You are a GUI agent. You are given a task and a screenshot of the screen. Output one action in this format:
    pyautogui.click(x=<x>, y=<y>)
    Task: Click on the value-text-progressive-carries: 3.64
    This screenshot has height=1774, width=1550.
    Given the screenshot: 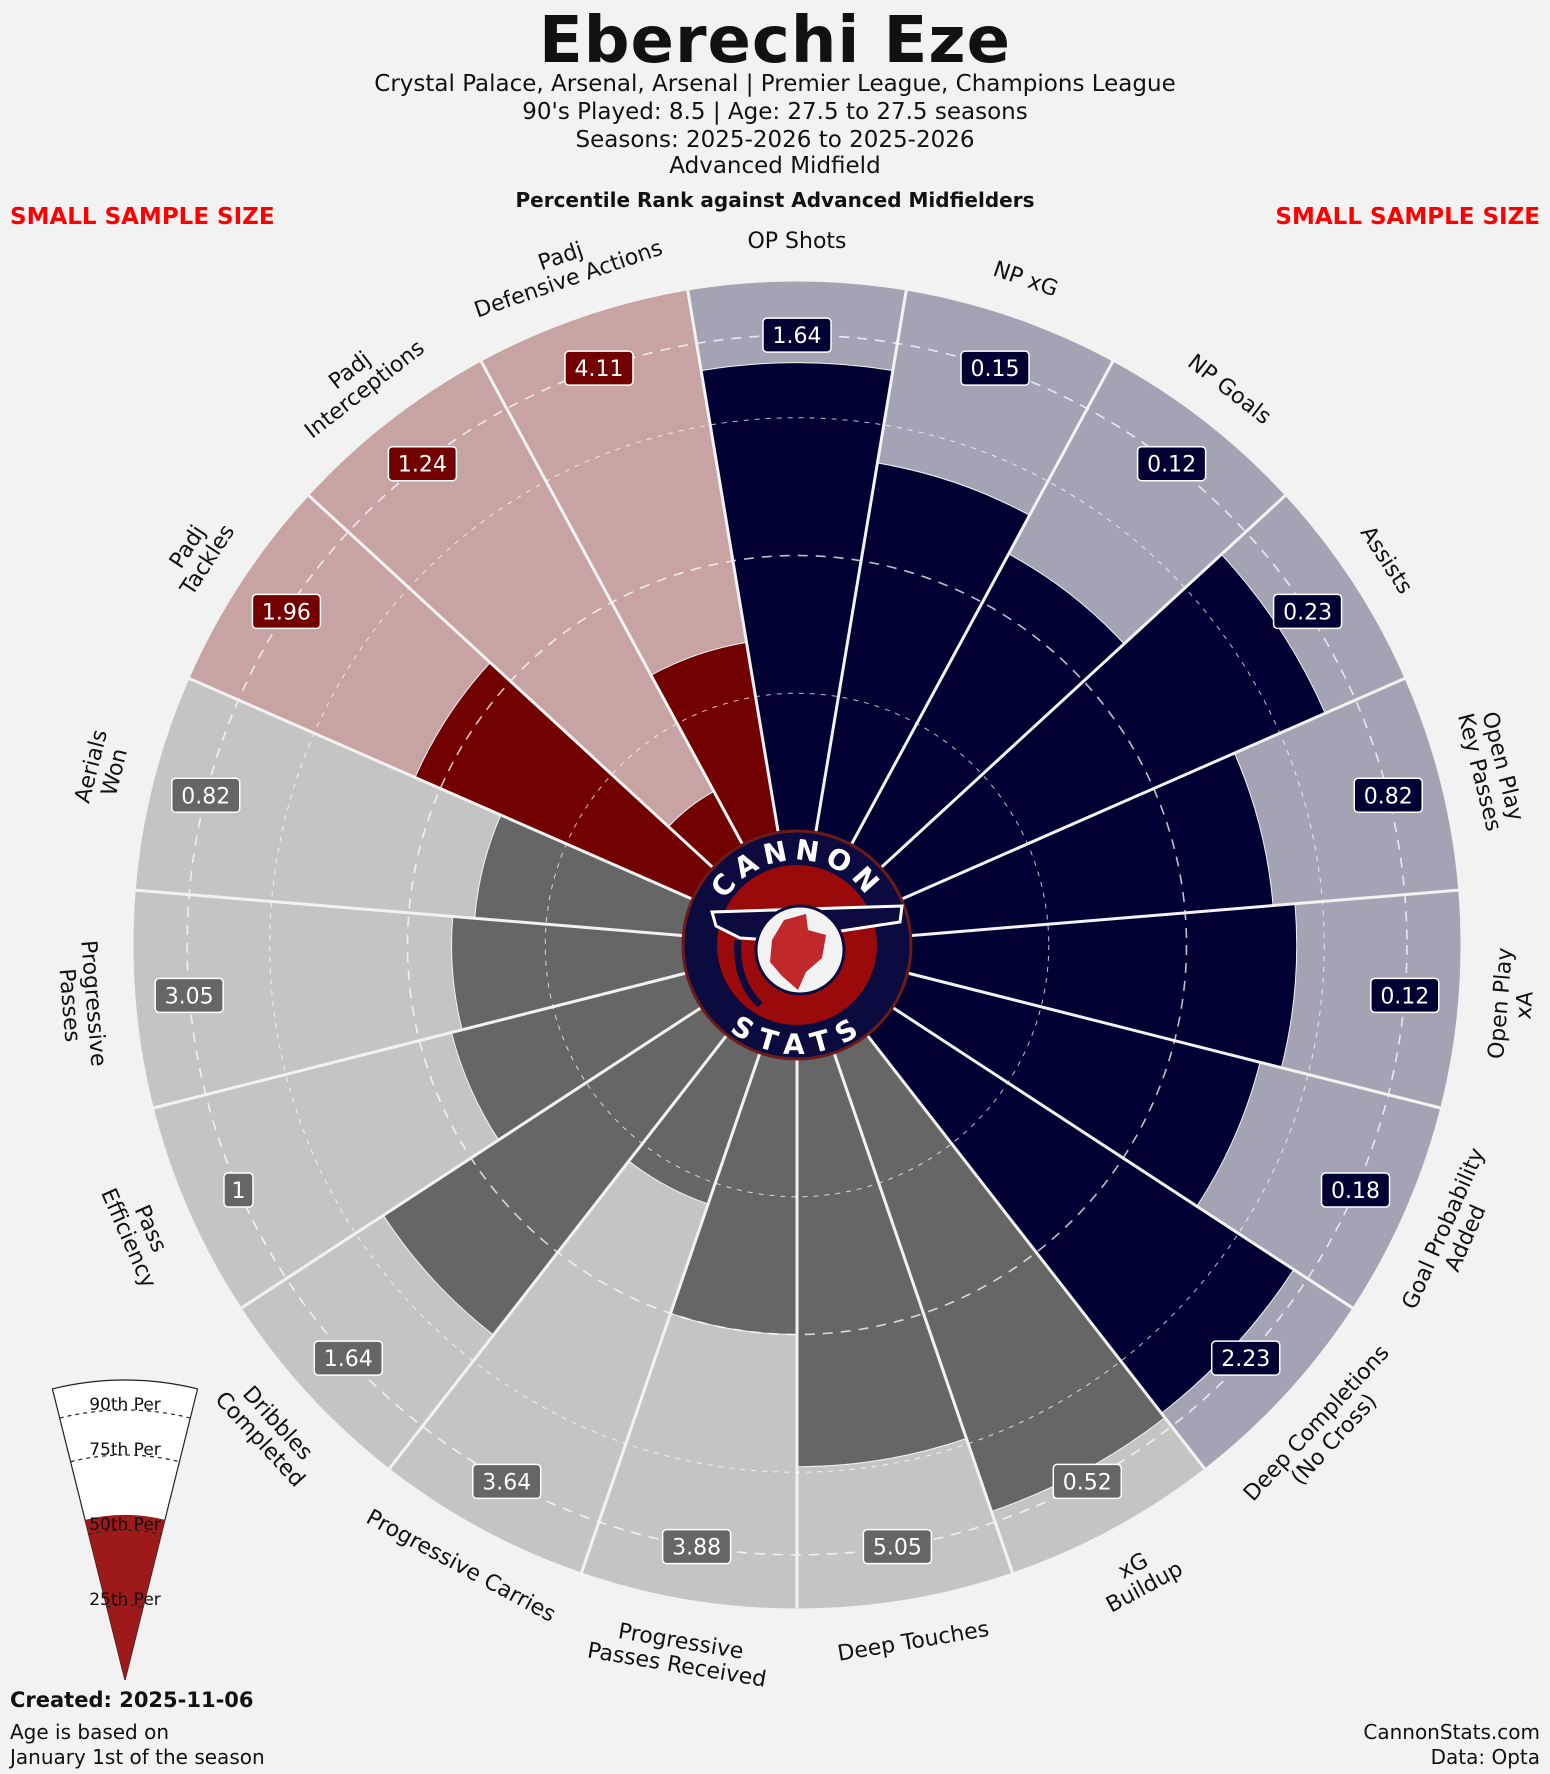 What is the action you would take?
    pyautogui.click(x=506, y=1482)
    